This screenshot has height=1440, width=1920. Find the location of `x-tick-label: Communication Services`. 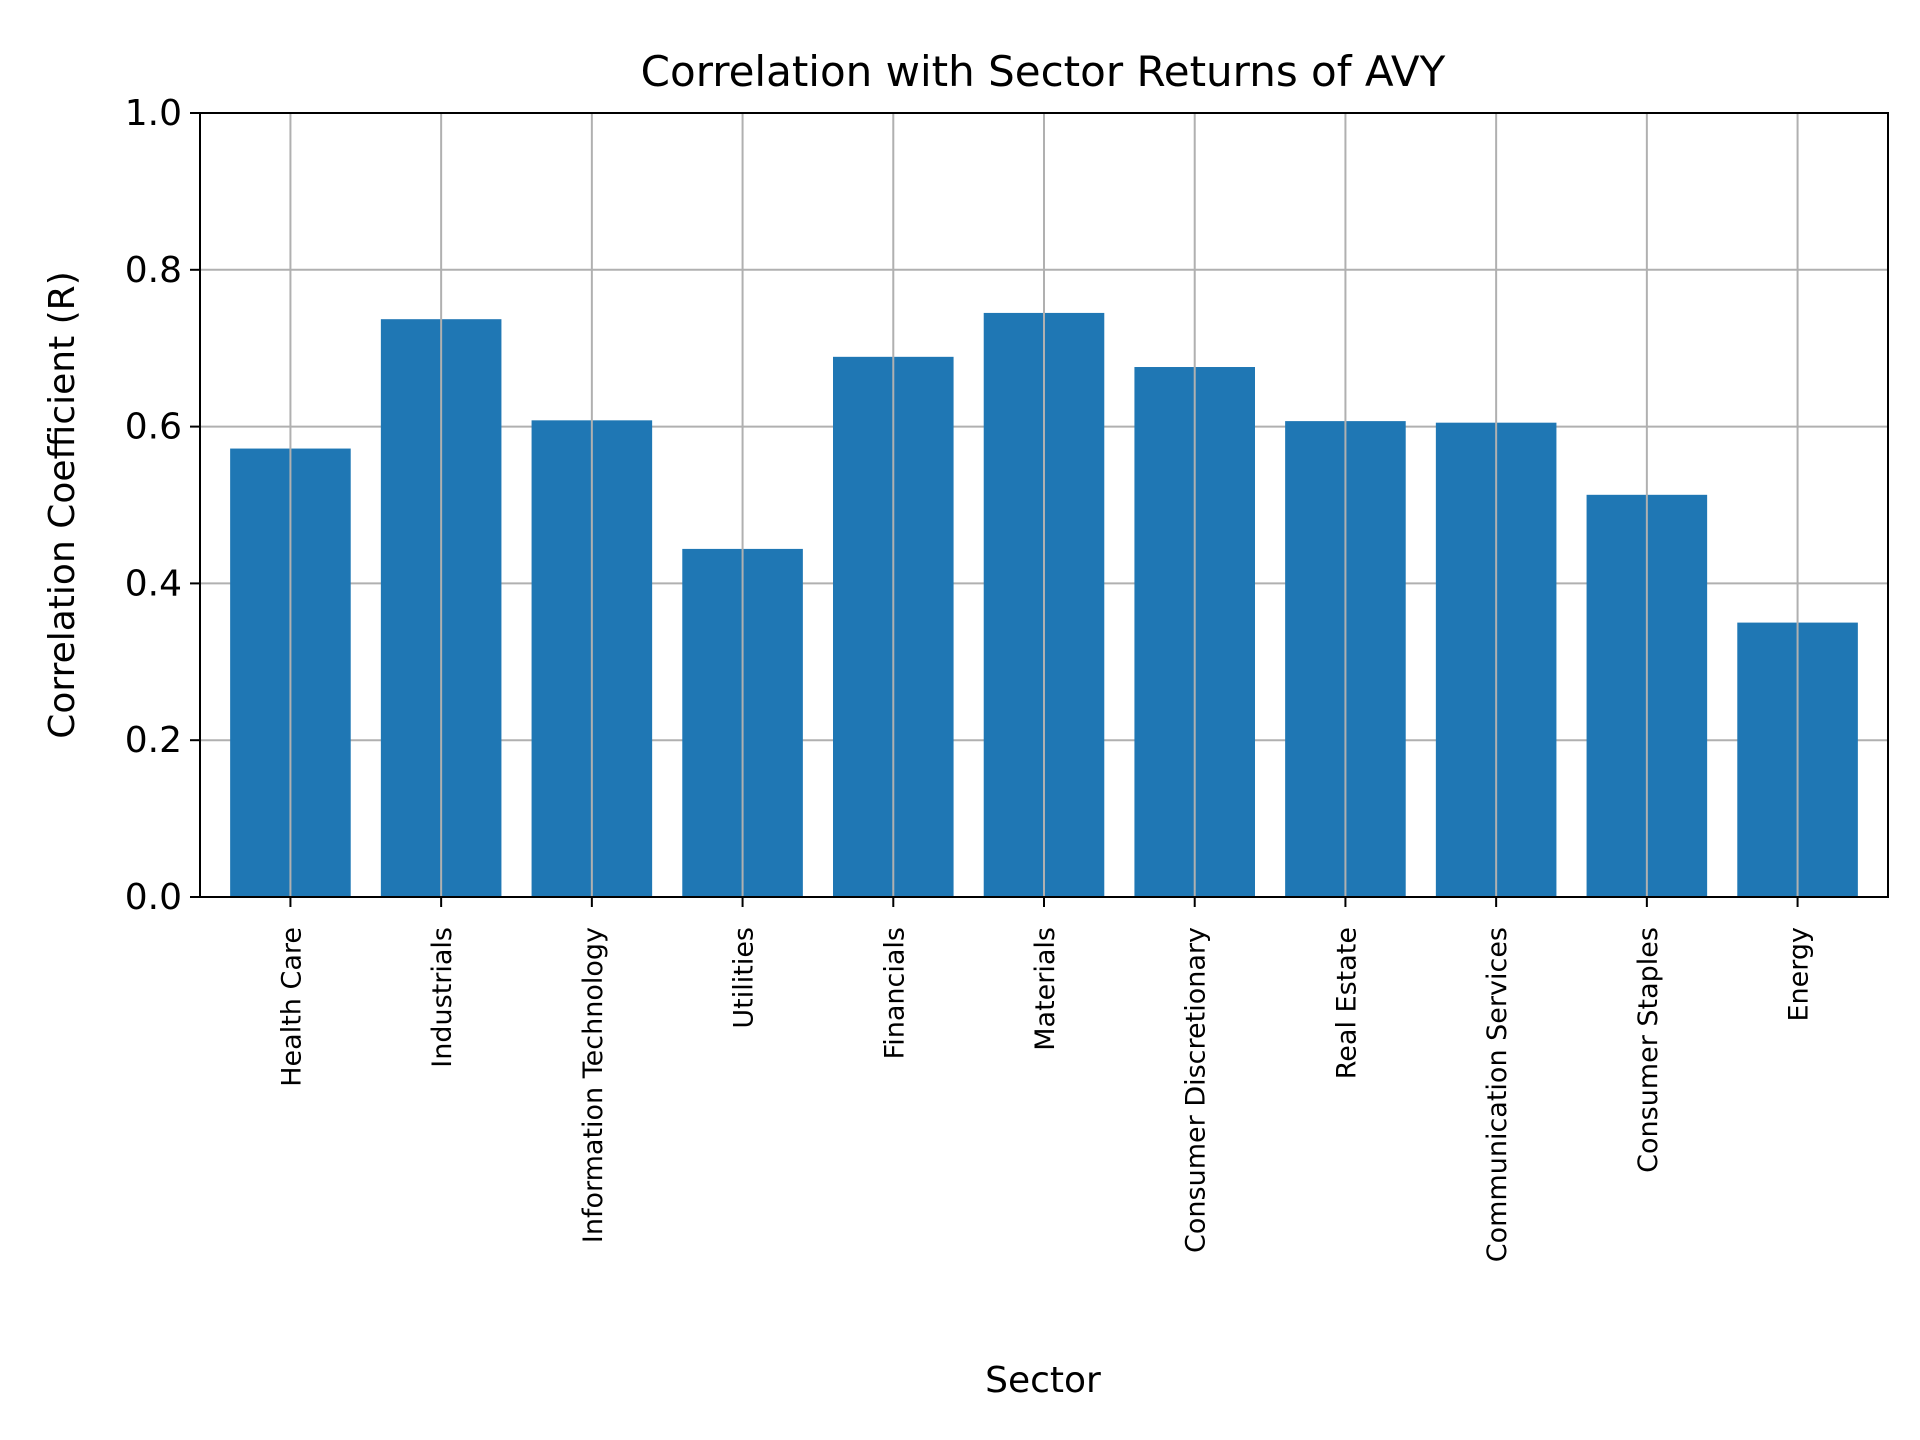

x-tick-label: Communication Services is located at coordinates (1497, 1094).